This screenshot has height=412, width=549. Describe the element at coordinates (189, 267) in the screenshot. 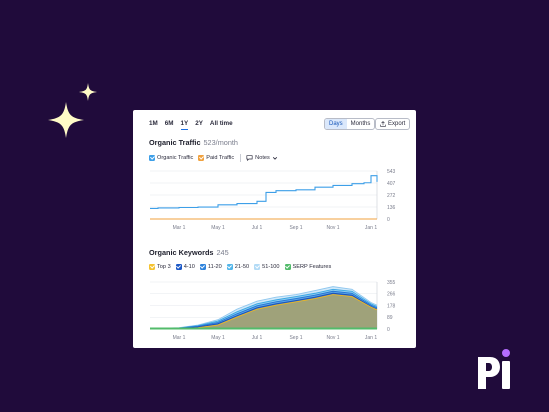

I see `legend-4-10-label: 4-10` at that location.